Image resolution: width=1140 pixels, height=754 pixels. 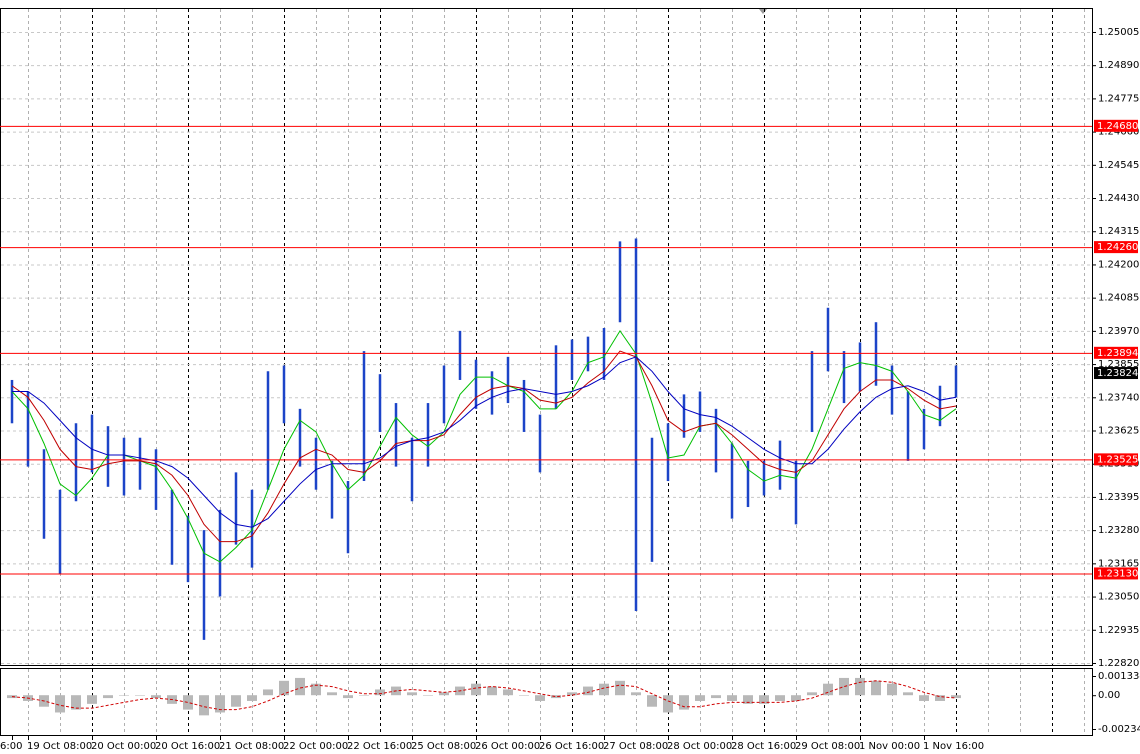 I want to click on y-tick-label: 1.24200, so click(x=1118, y=264).